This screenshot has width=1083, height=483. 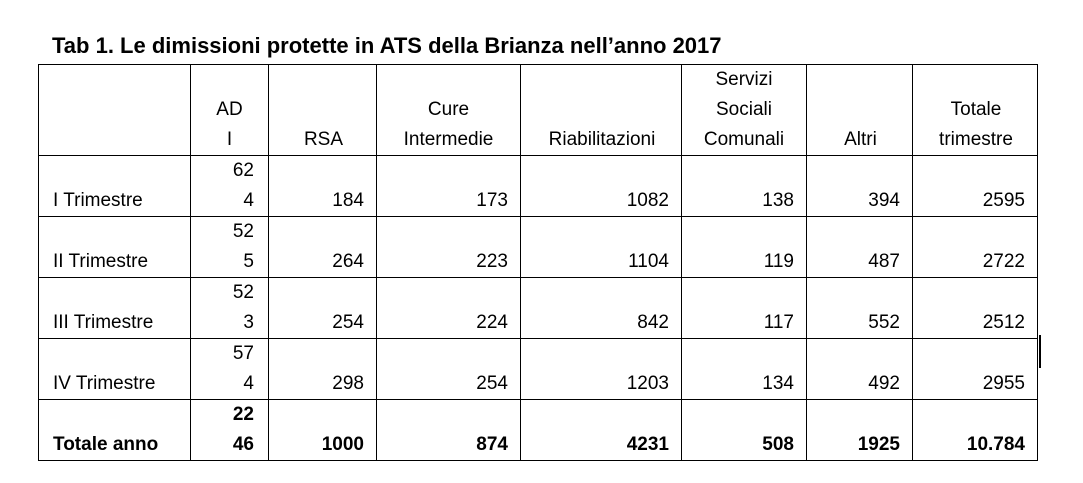 I want to click on table-row: III Trimestre 523 254 224 842 117 552 2512, so click(x=538, y=308).